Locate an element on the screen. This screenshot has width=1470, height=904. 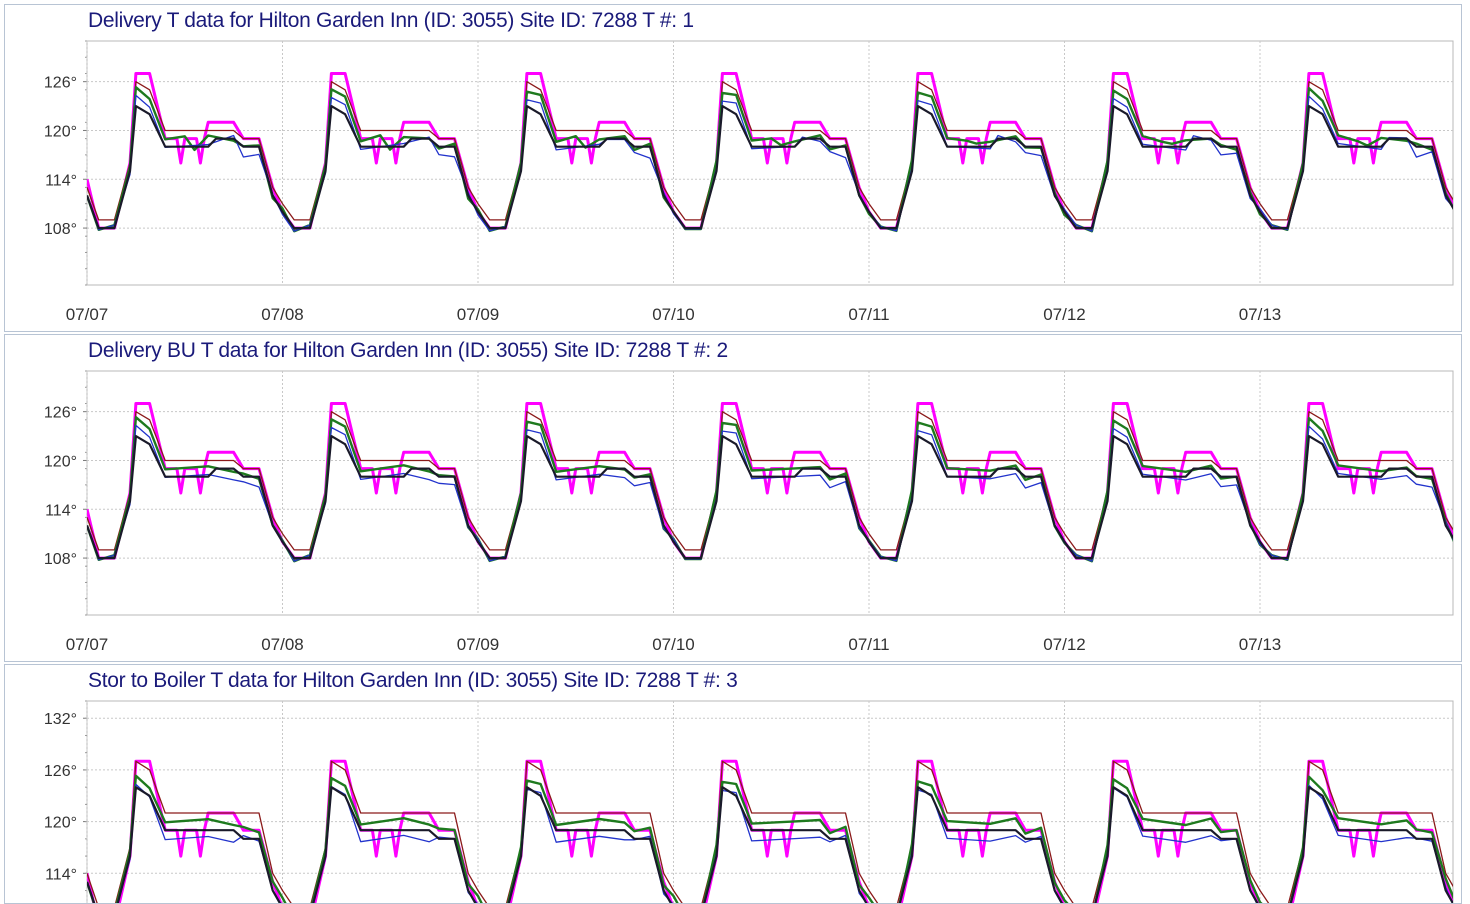
y-tick-label: 132° is located at coordinates (60, 719).